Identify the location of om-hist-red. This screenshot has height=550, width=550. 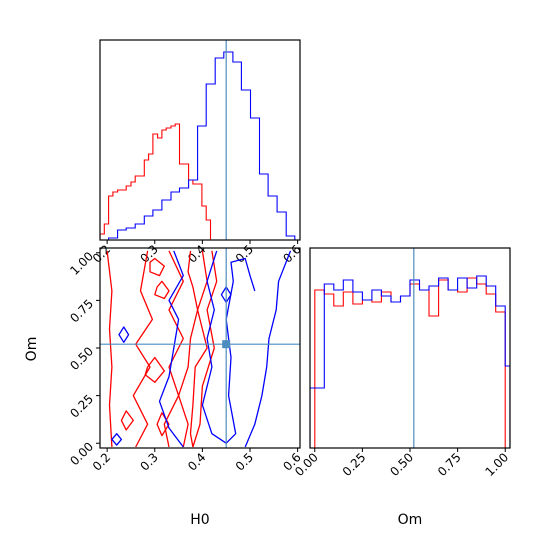
(410, 362).